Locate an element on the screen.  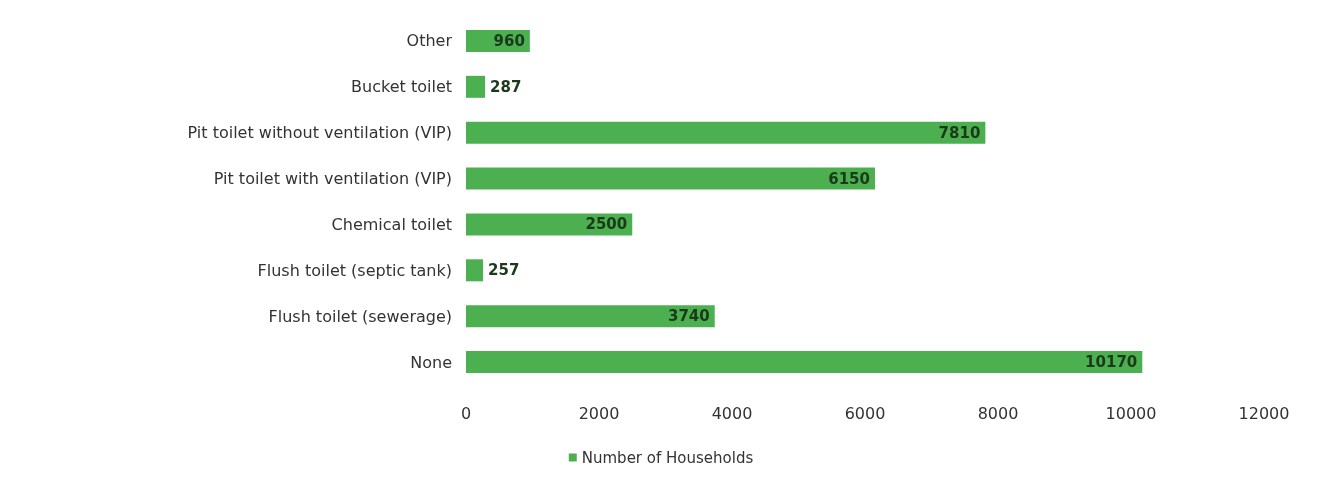
y-tick-label: Other is located at coordinates (429, 41).